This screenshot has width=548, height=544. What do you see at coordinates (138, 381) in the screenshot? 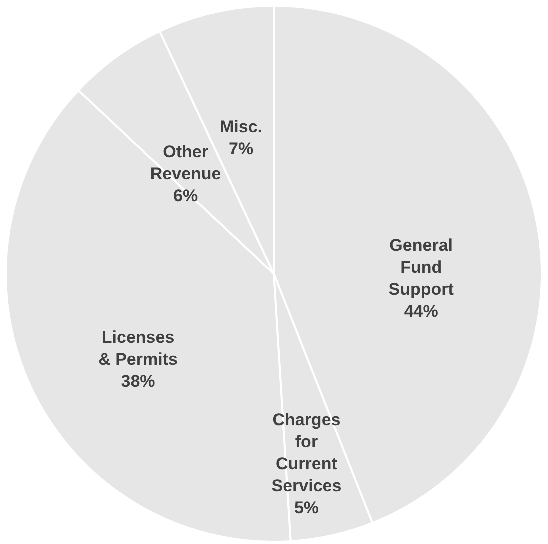
I see `data-label: 38%` at bounding box center [138, 381].